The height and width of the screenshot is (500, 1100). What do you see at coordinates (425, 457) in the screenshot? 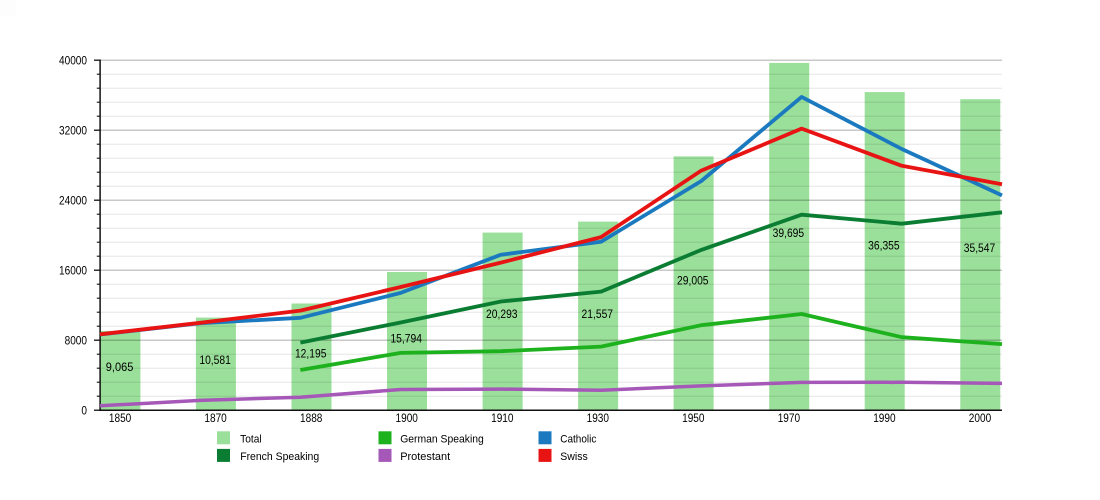
I see `svg-text: Protestant` at bounding box center [425, 457].